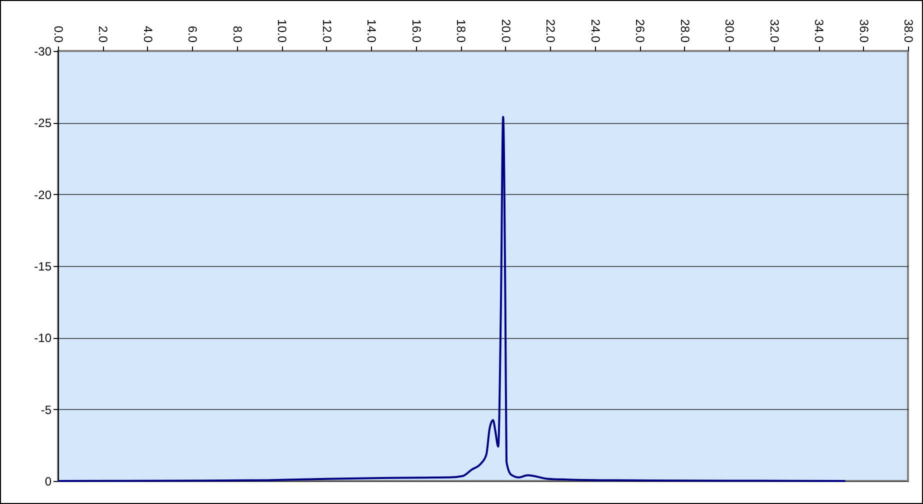 The width and height of the screenshot is (923, 504). I want to click on x-tick-label: 22.0, so click(551, 31).